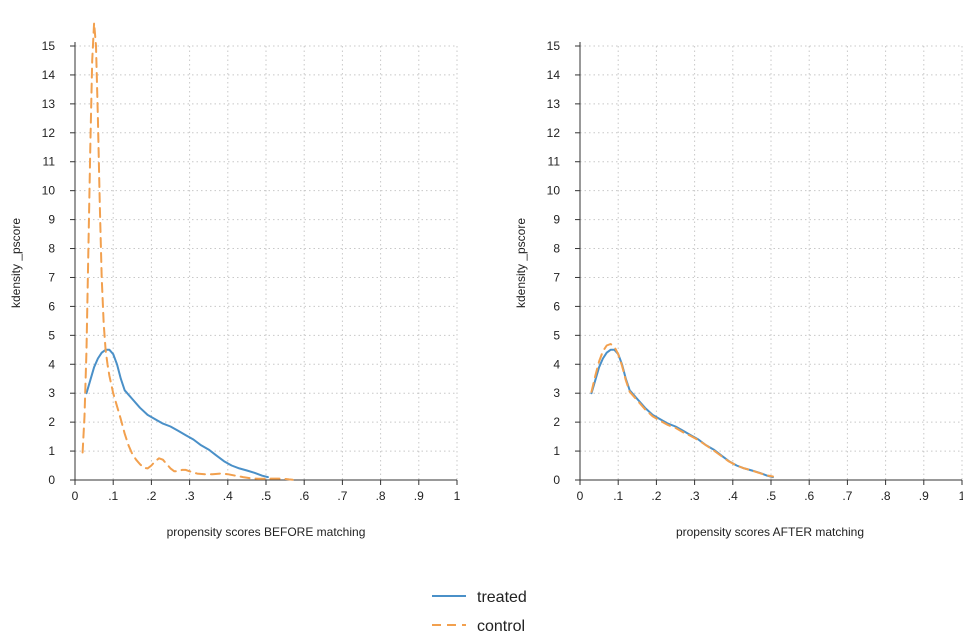  What do you see at coordinates (479, 612) in the screenshot?
I see `legend: treated control` at bounding box center [479, 612].